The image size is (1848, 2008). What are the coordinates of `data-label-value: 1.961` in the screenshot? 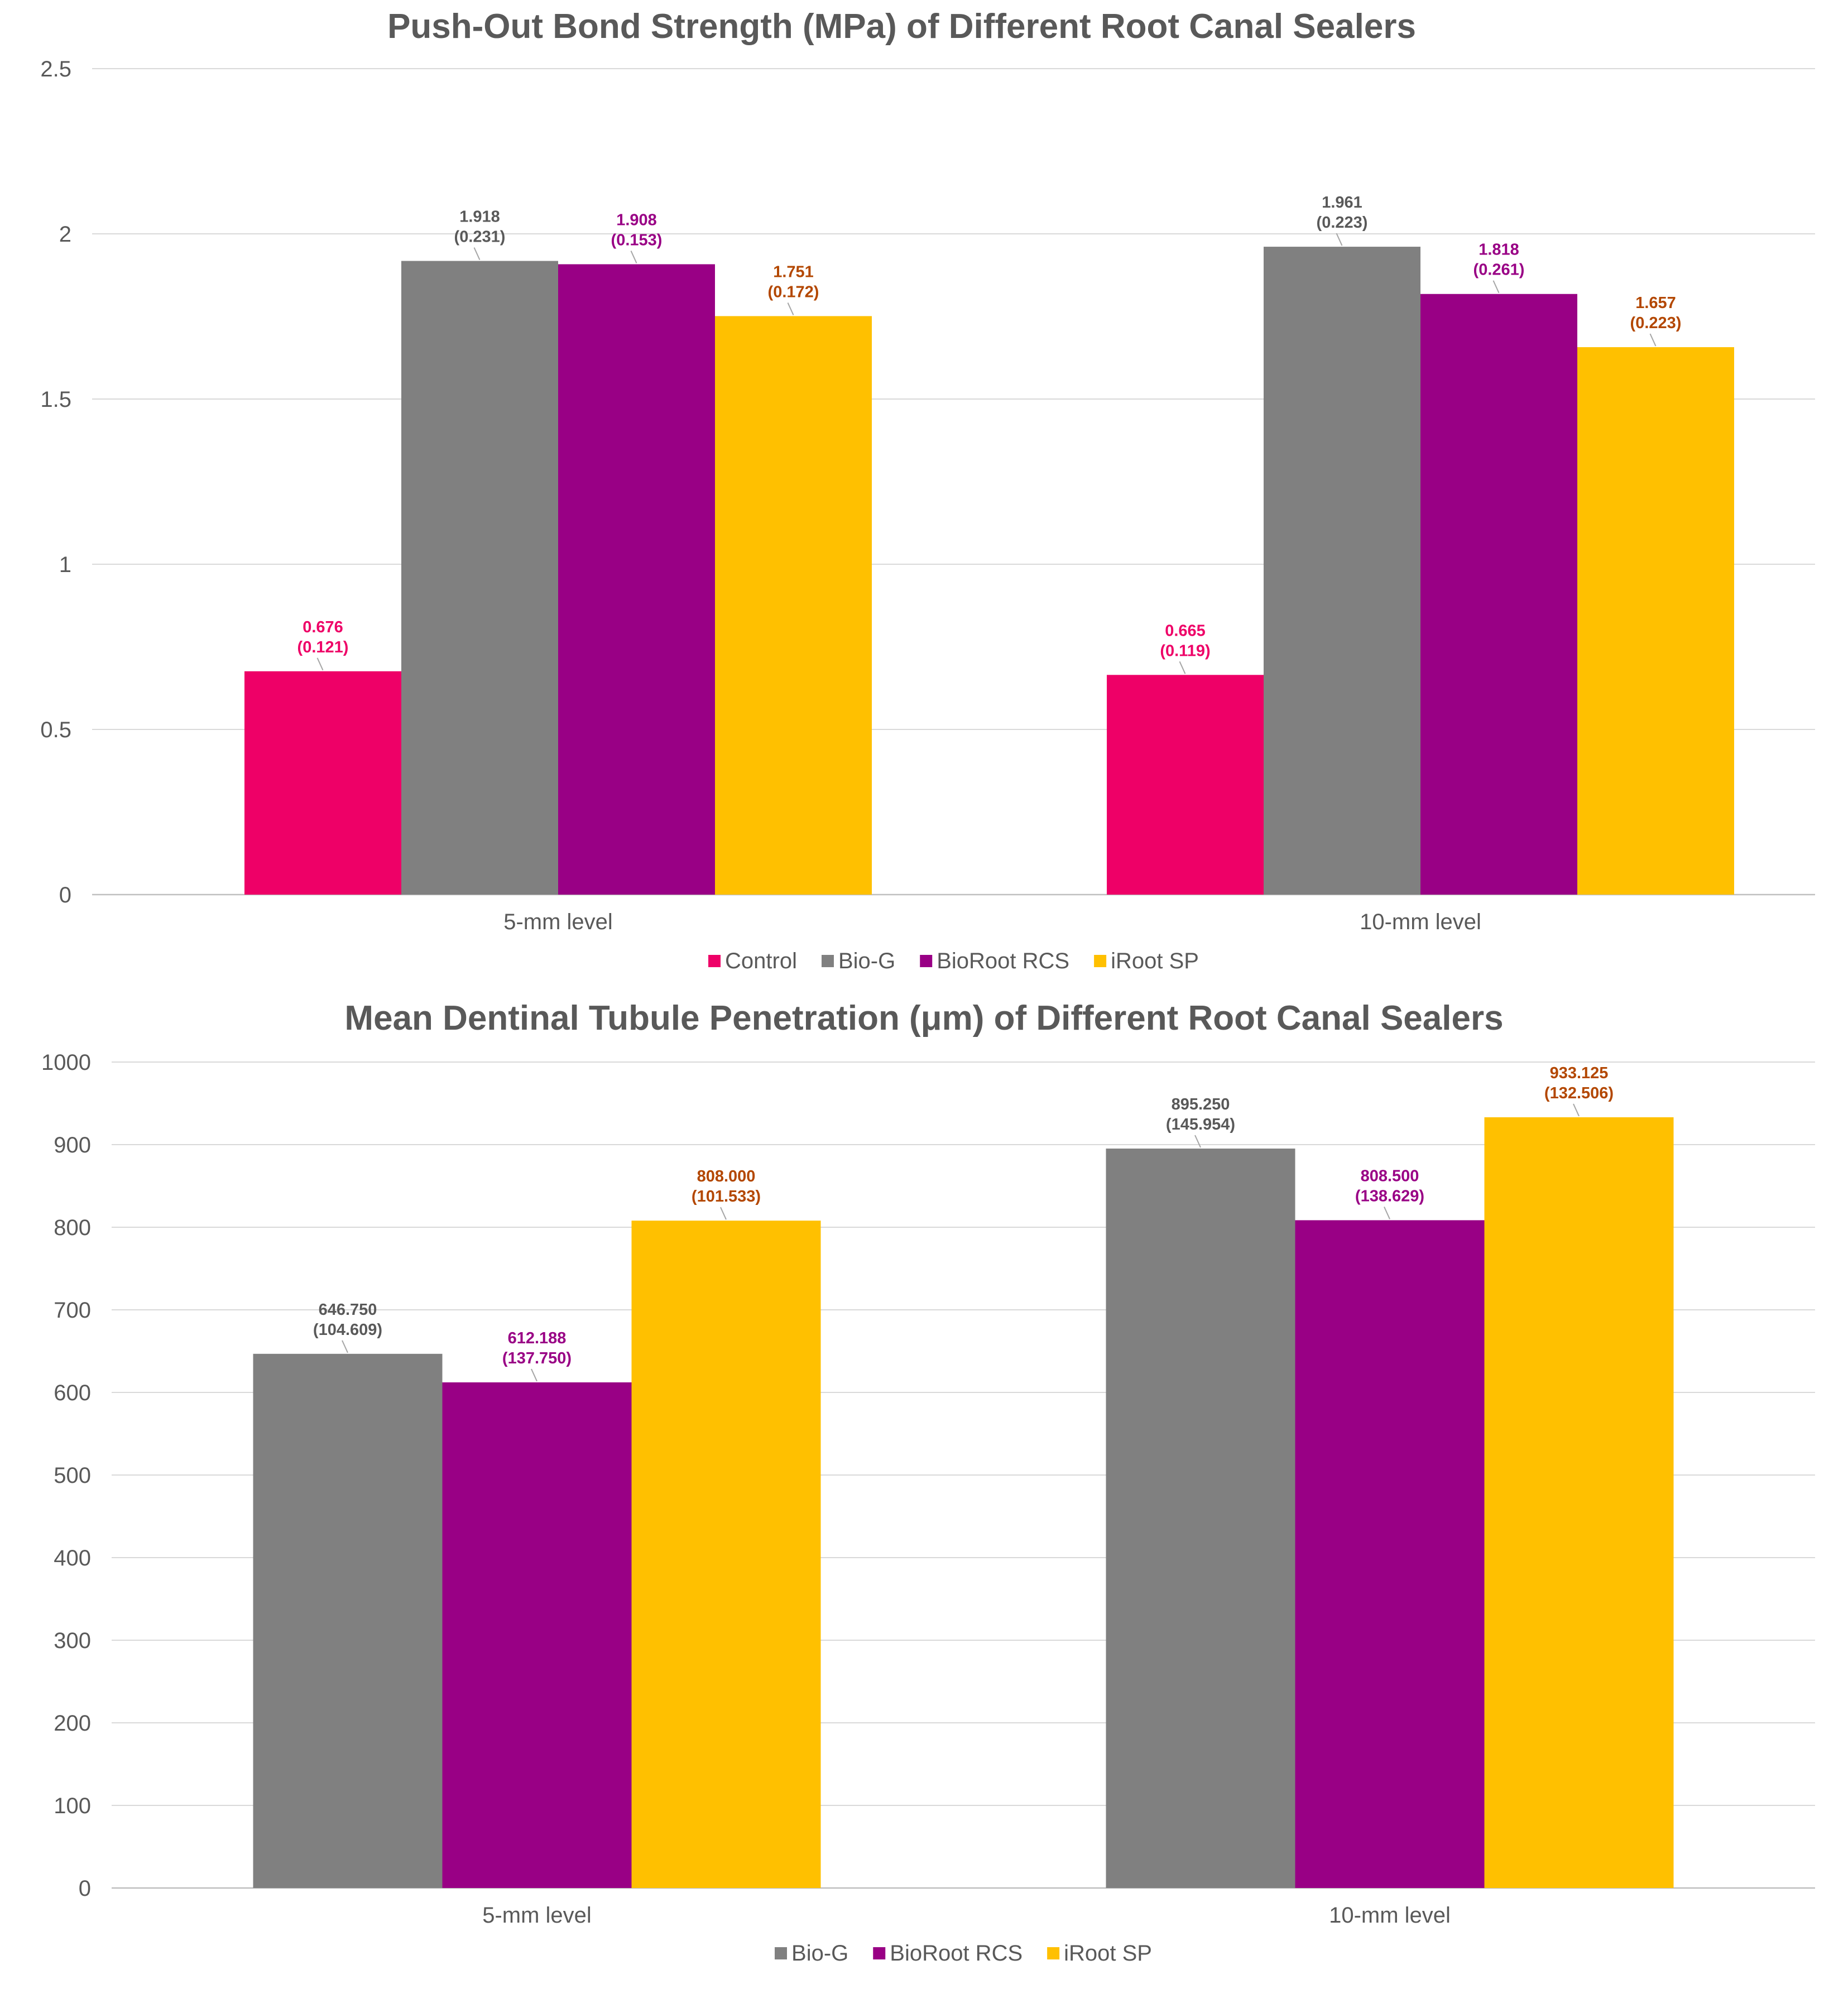 It's located at (1342, 203).